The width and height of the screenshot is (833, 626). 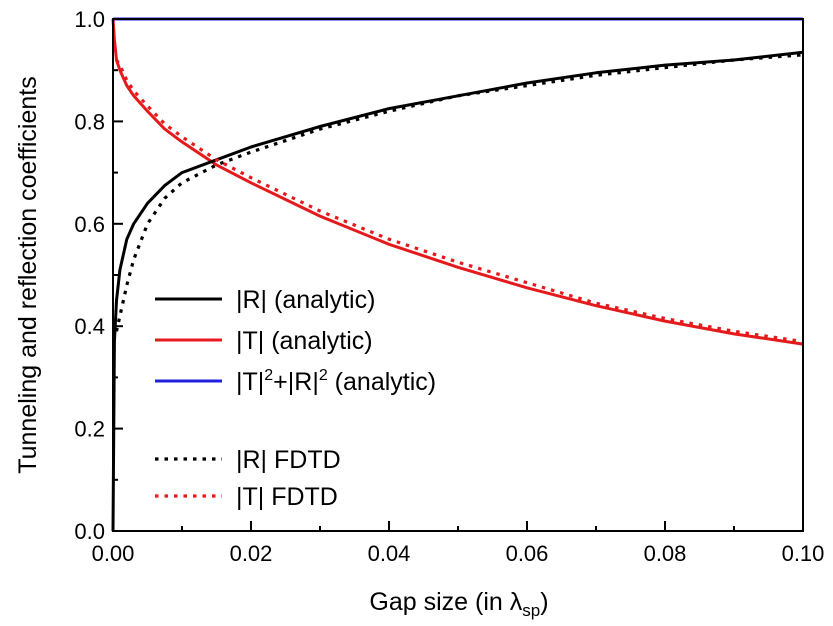 I want to click on legend-label-2: |T|2+|R|2 (analytic), so click(x=336, y=381).